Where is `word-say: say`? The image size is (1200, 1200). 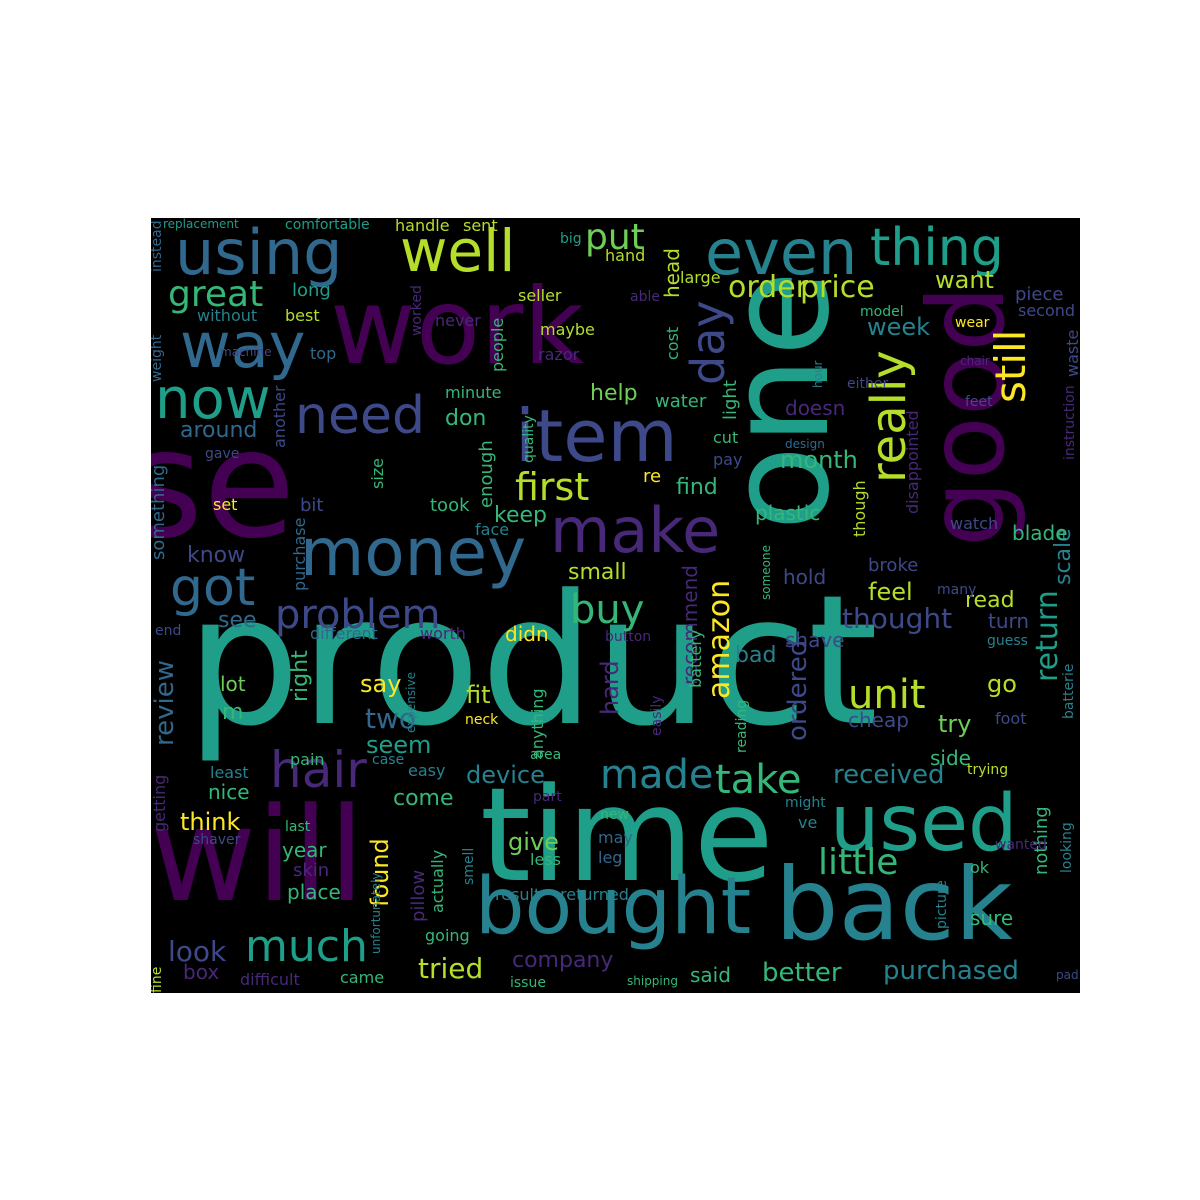 word-say: say is located at coordinates (381, 684).